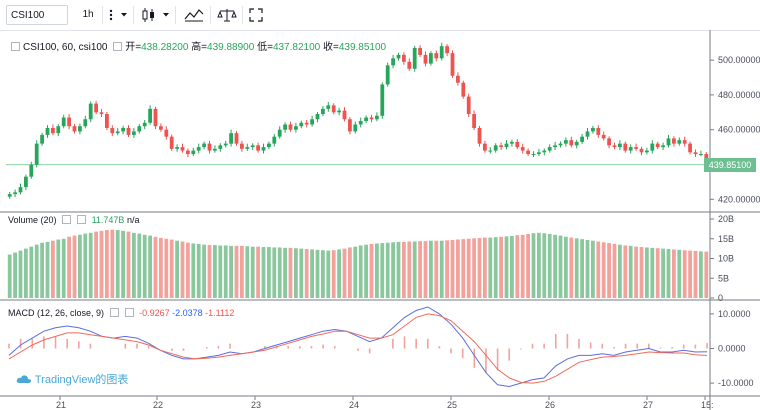  What do you see at coordinates (354, 405) in the screenshot?
I see `time-axis-label: 24` at bounding box center [354, 405].